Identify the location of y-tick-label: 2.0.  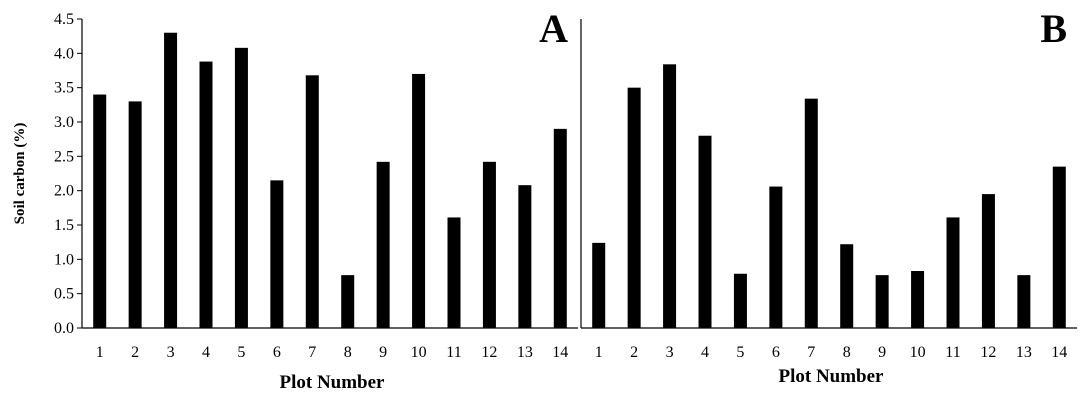
(64, 191).